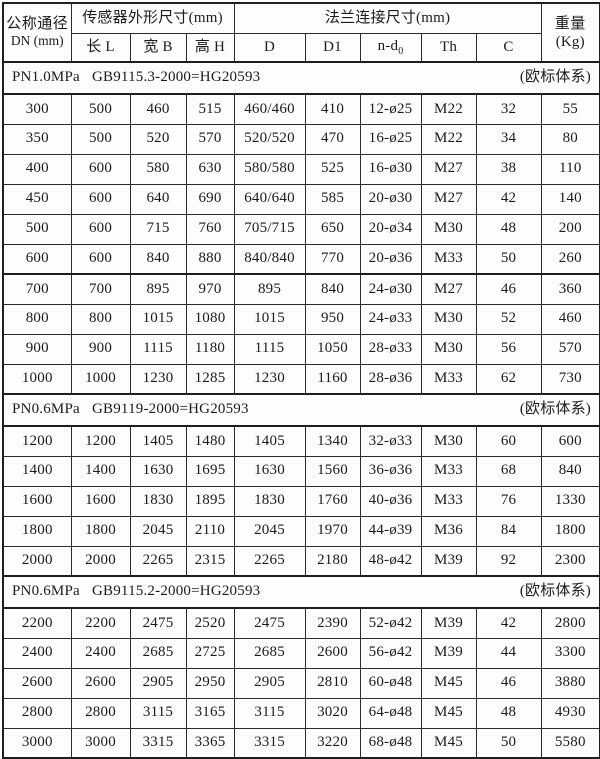 This screenshot has height=759, width=600. What do you see at coordinates (37, 199) in the screenshot?
I see `table-cell: 450` at bounding box center [37, 199].